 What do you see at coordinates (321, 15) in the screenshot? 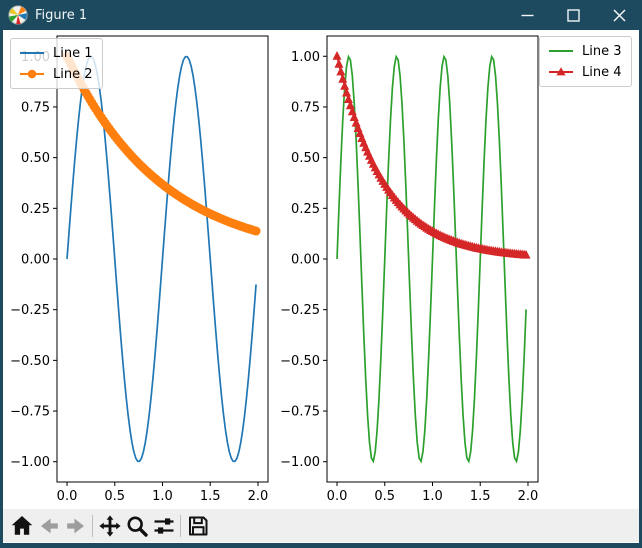
I see `title-bar: Figure 1` at bounding box center [321, 15].